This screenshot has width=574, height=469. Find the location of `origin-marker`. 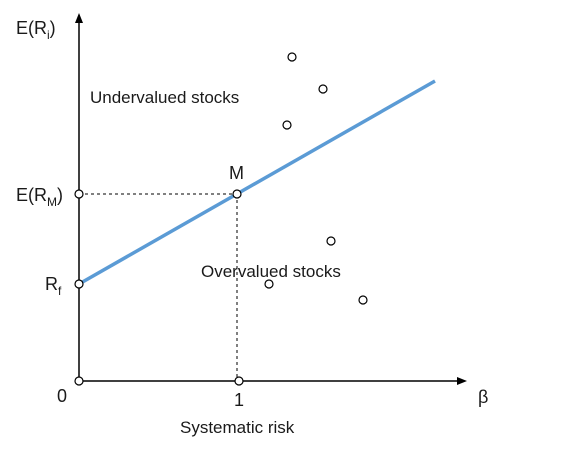

origin-marker is located at coordinates (79, 381).